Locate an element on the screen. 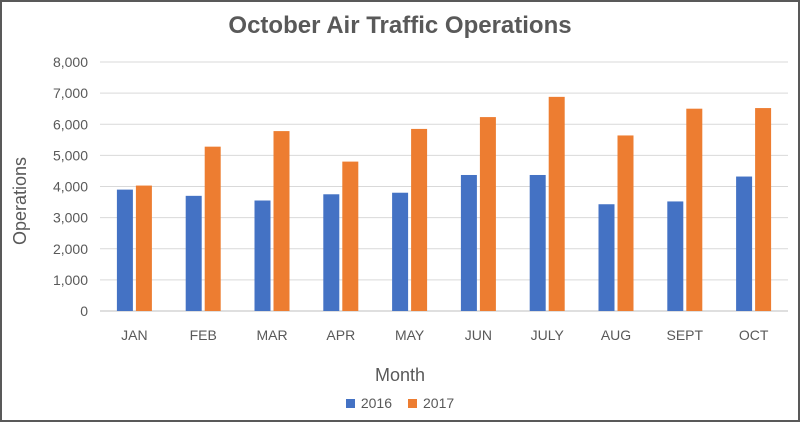  bar-2016-apr is located at coordinates (331, 252).